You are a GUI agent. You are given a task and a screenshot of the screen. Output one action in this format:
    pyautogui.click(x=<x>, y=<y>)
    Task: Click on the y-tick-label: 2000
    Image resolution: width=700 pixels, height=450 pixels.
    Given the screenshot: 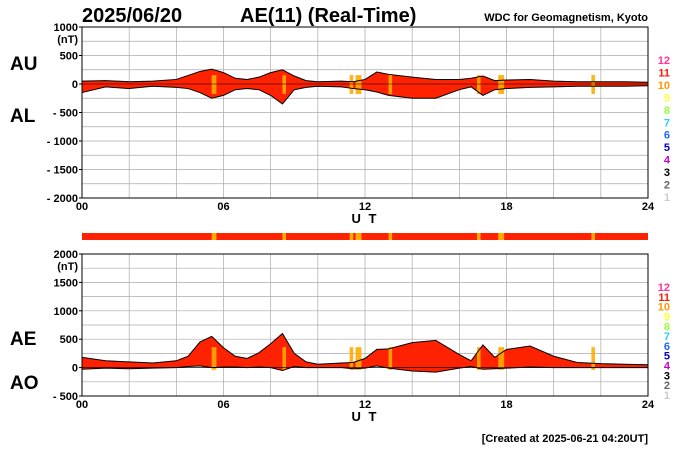 What is the action you would take?
    pyautogui.click(x=66, y=255)
    